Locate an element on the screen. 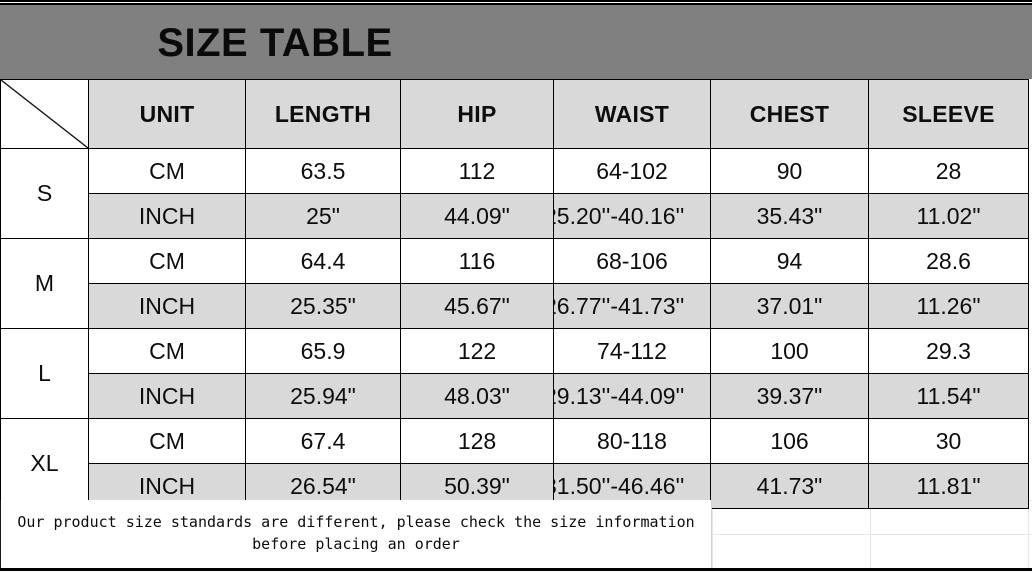 The image size is (1032, 573). cell-s-cm-waist: 64-102 is located at coordinates (632, 171).